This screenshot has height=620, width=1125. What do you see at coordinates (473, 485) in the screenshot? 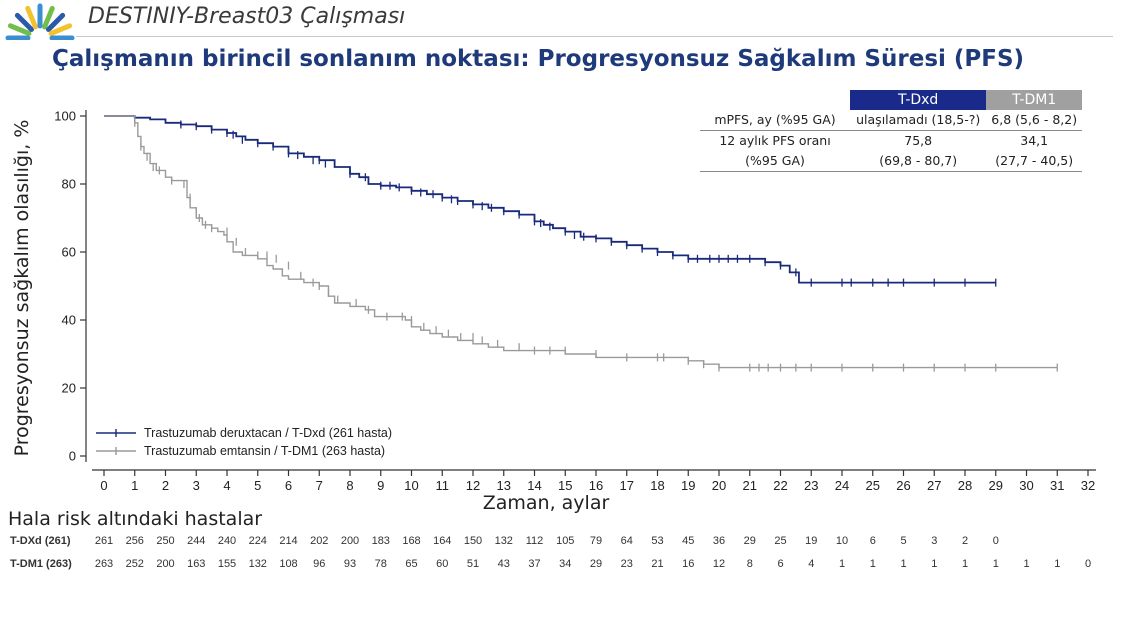
I see `x-tick-label: 12` at bounding box center [473, 485].